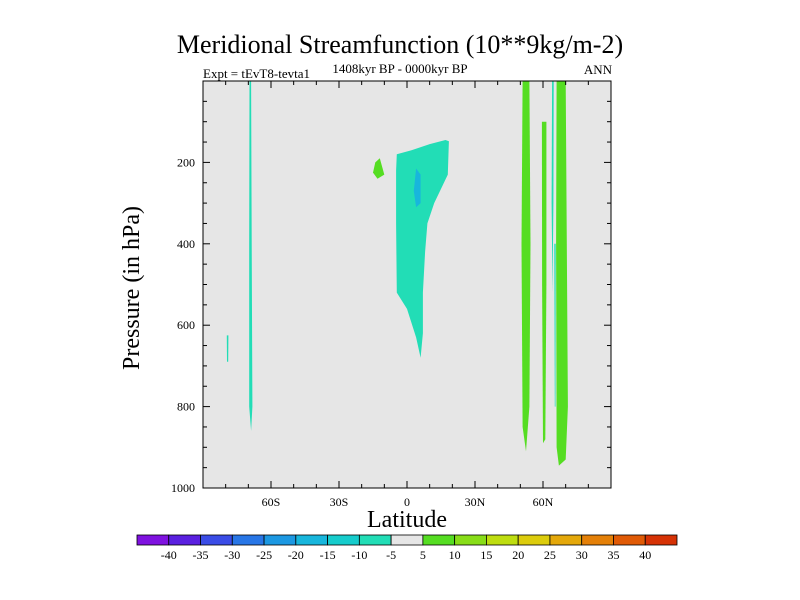  I want to click on x-tick-label: 30S, so click(339, 502).